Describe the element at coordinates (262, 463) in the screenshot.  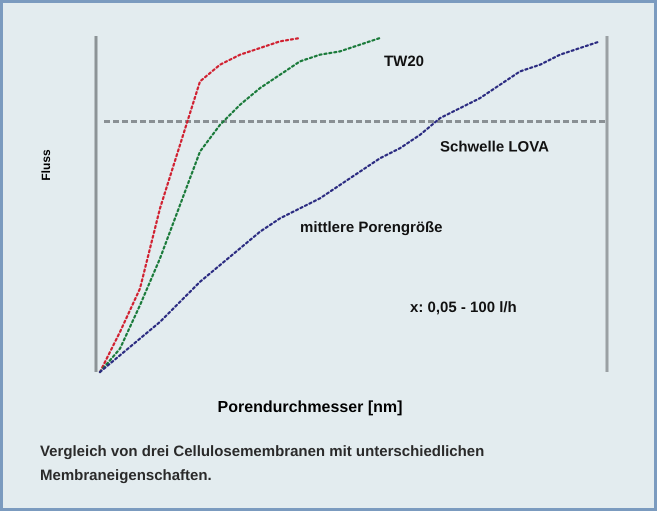
I see `text: Vergleich von drei Cellulosemembranen mit unterschiedlichen Membraneigenschaften.` at that location.